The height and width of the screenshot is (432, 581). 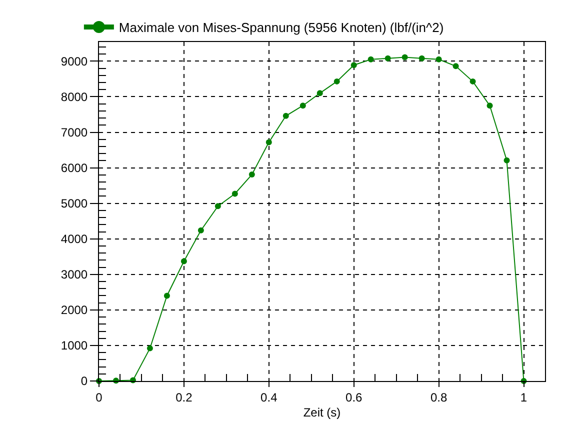 What do you see at coordinates (74, 97) in the screenshot?
I see `y-tick-label: 8000` at bounding box center [74, 97].